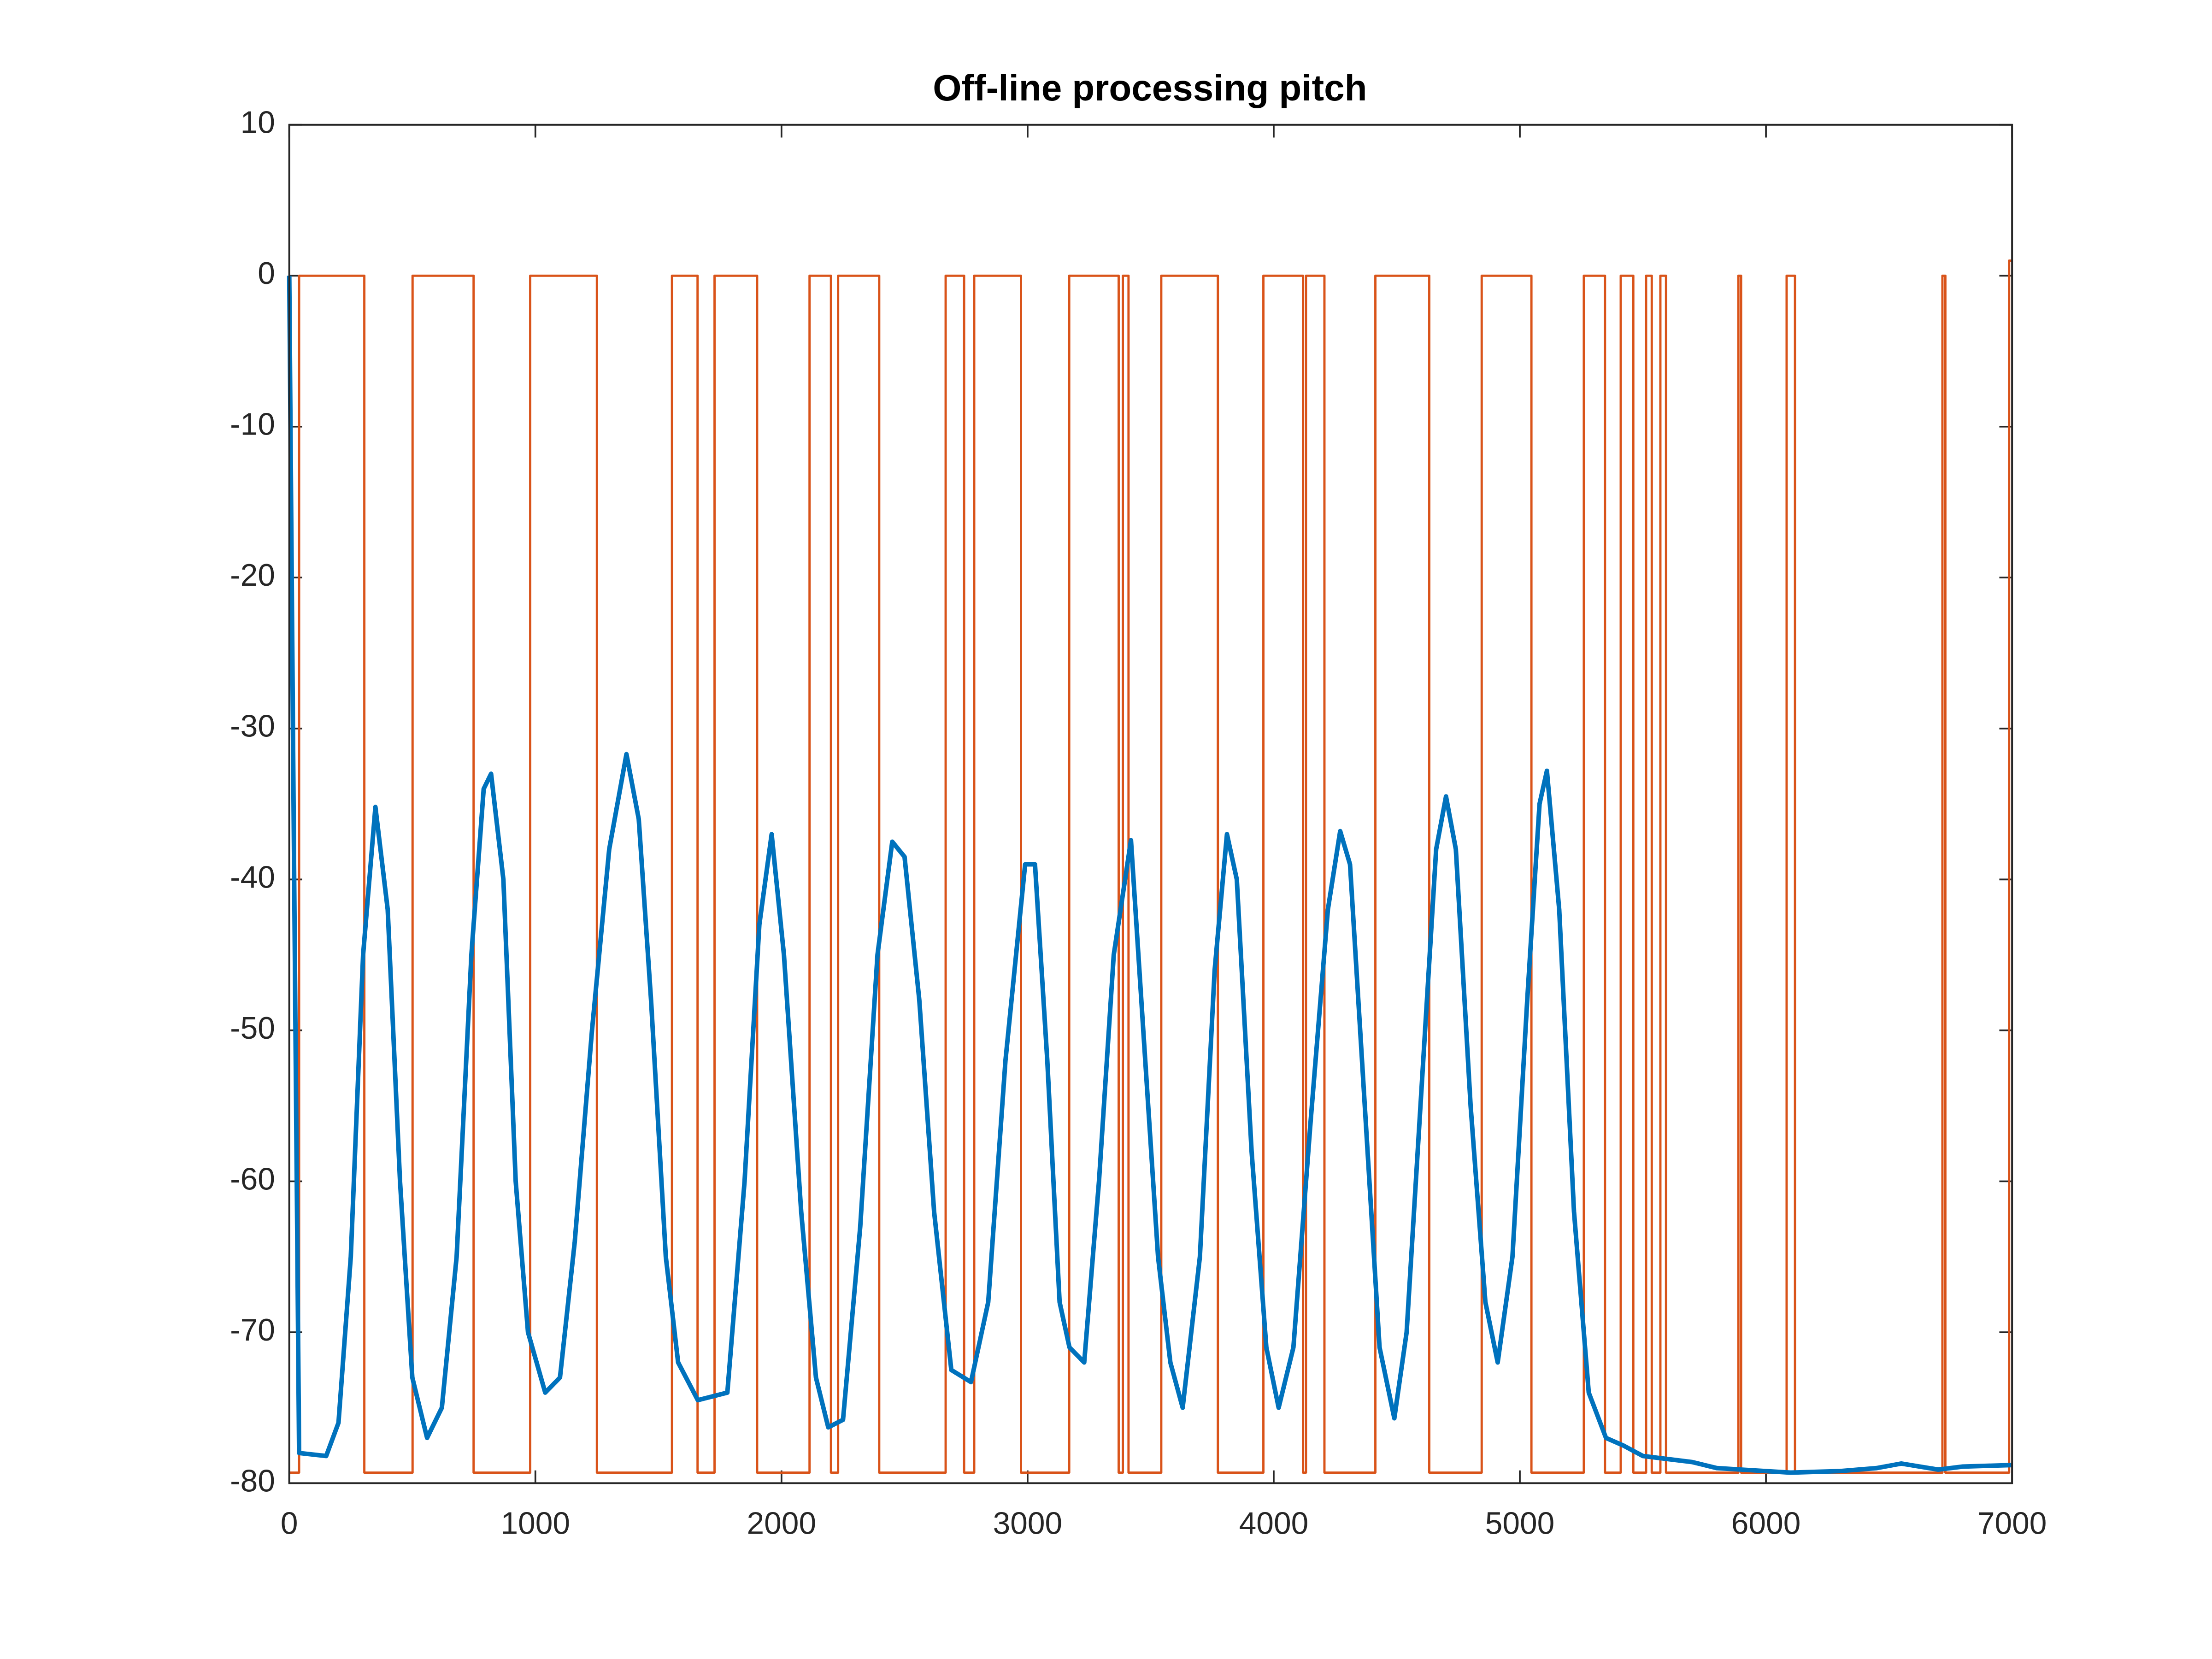 Image resolution: width=2212 pixels, height=1659 pixels. What do you see at coordinates (535, 1523) in the screenshot?
I see `x-tick-label: 1000` at bounding box center [535, 1523].